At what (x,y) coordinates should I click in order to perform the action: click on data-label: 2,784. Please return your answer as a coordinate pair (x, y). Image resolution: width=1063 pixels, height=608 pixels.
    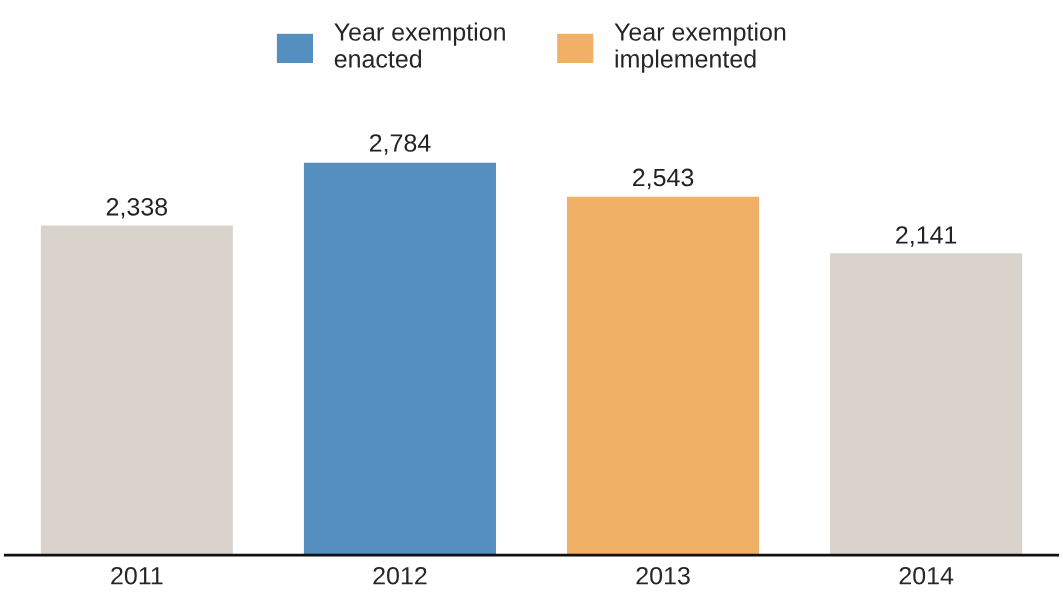
    Looking at the image, I should click on (400, 144).